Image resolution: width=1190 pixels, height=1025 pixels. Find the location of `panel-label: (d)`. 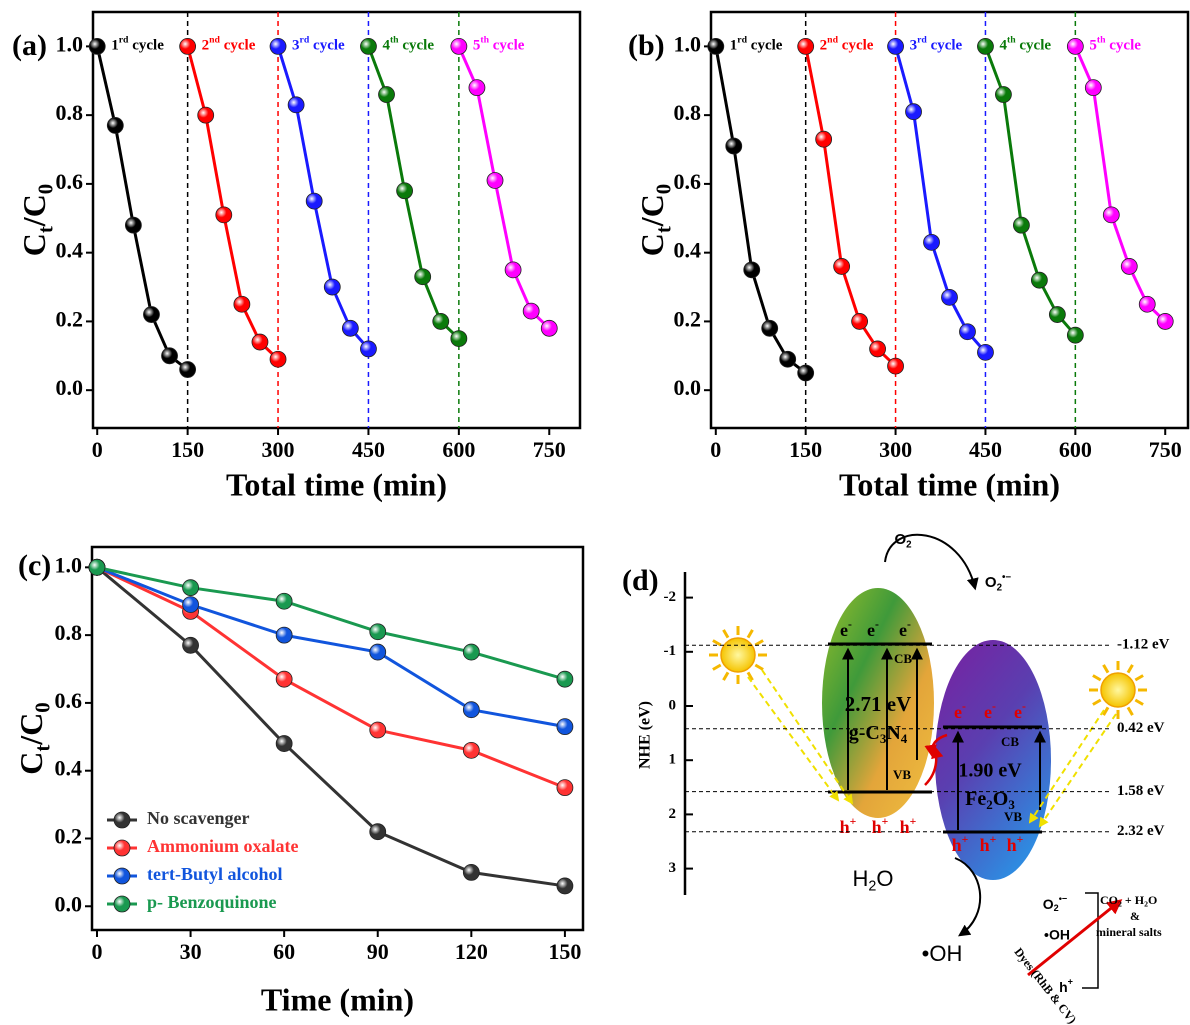

panel-label: (d) is located at coordinates (640, 580).